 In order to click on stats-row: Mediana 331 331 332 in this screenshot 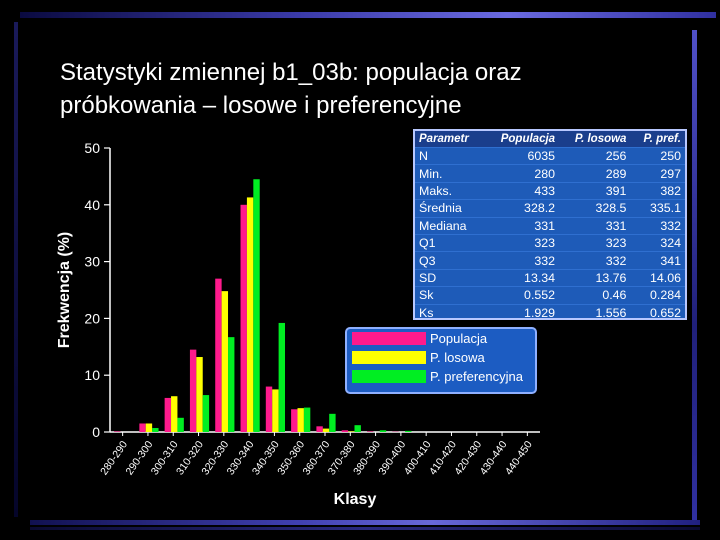, I will do `click(550, 225)`.